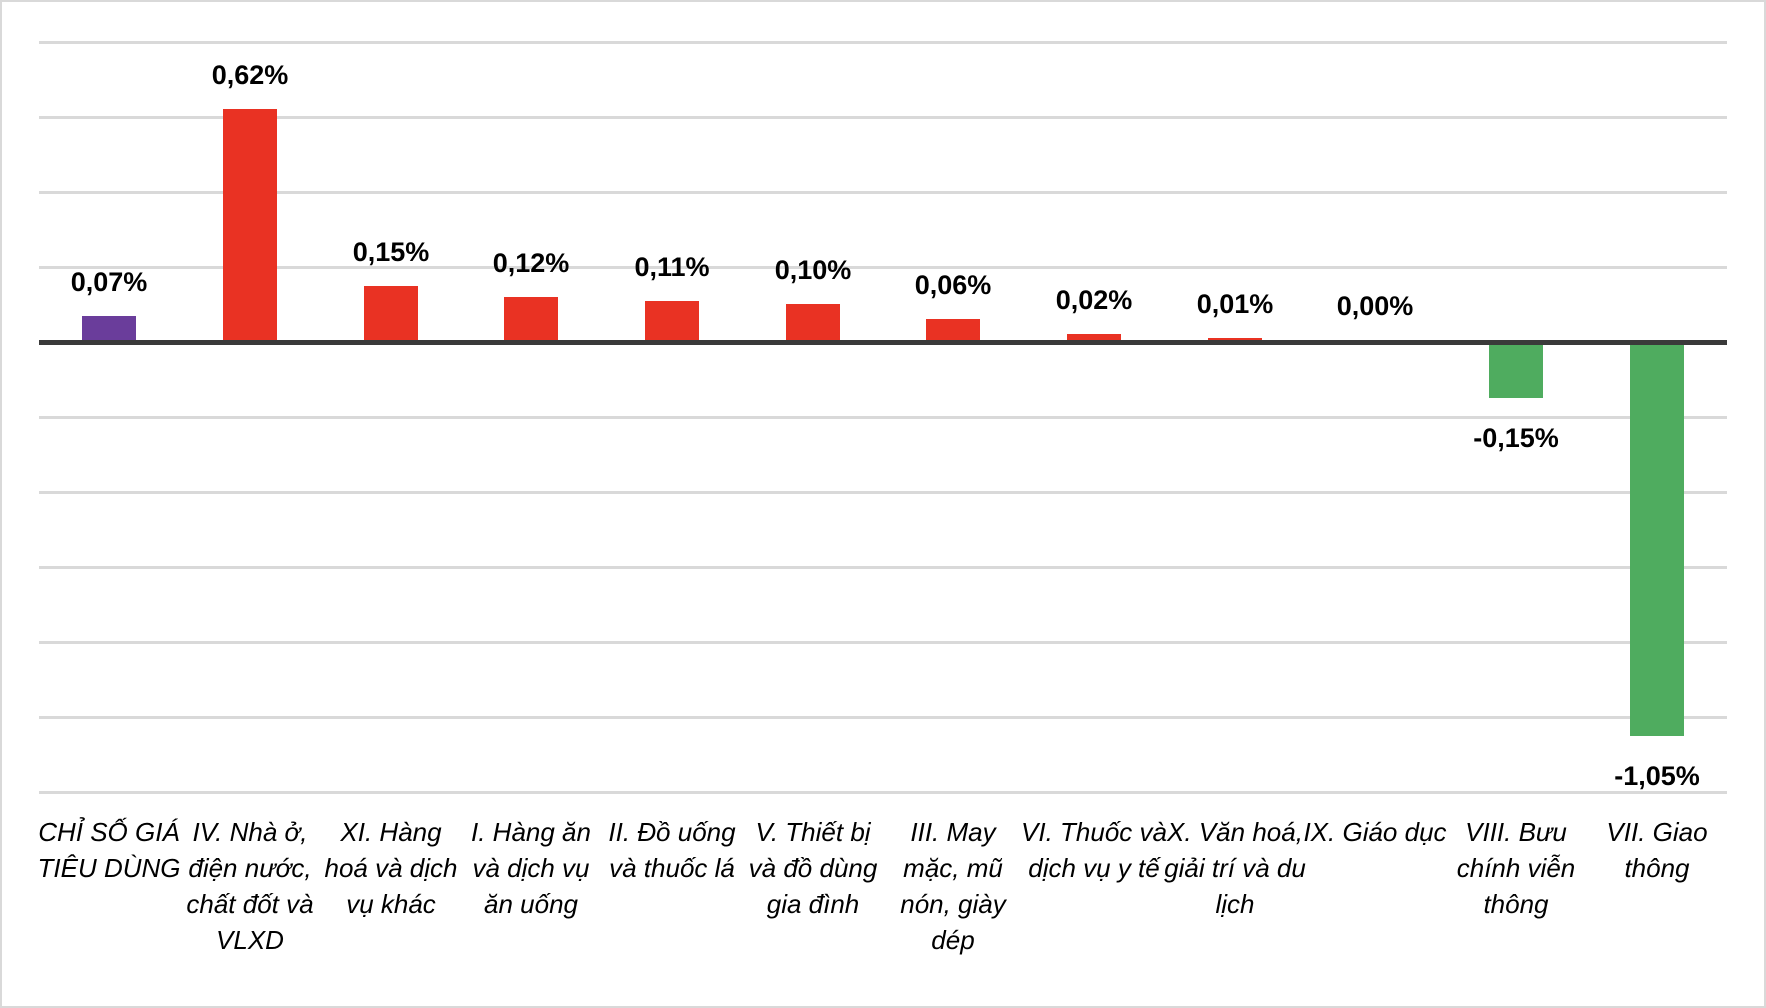 Image resolution: width=1766 pixels, height=1008 pixels. What do you see at coordinates (953, 886) in the screenshot?
I see `x-axis-category-label: III. May mặc, mũ nón, giày dép` at bounding box center [953, 886].